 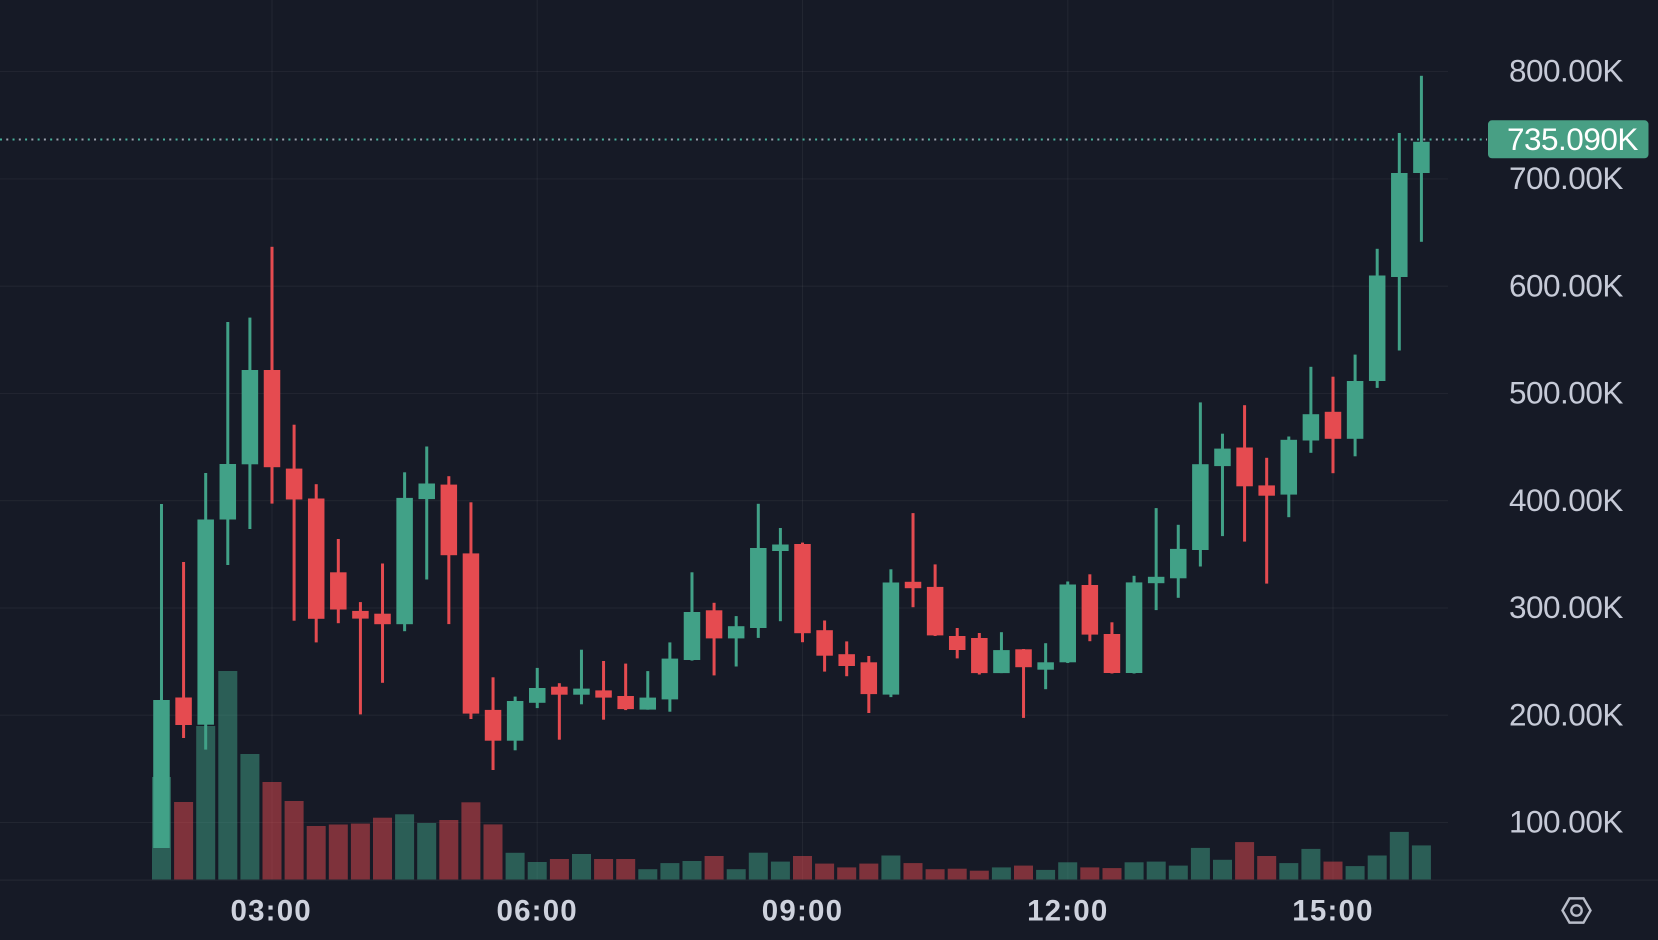 I want to click on svg-text: 600.00K, so click(x=1566, y=285).